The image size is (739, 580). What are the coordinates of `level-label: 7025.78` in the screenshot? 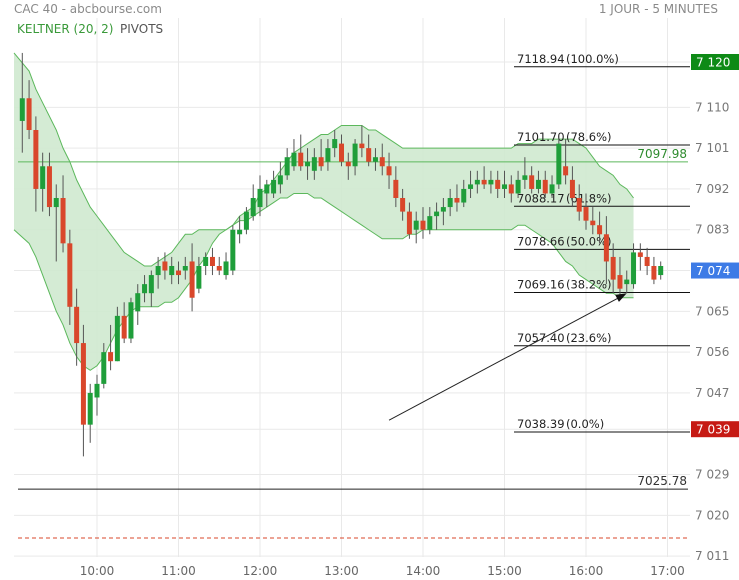 It's located at (662, 481).